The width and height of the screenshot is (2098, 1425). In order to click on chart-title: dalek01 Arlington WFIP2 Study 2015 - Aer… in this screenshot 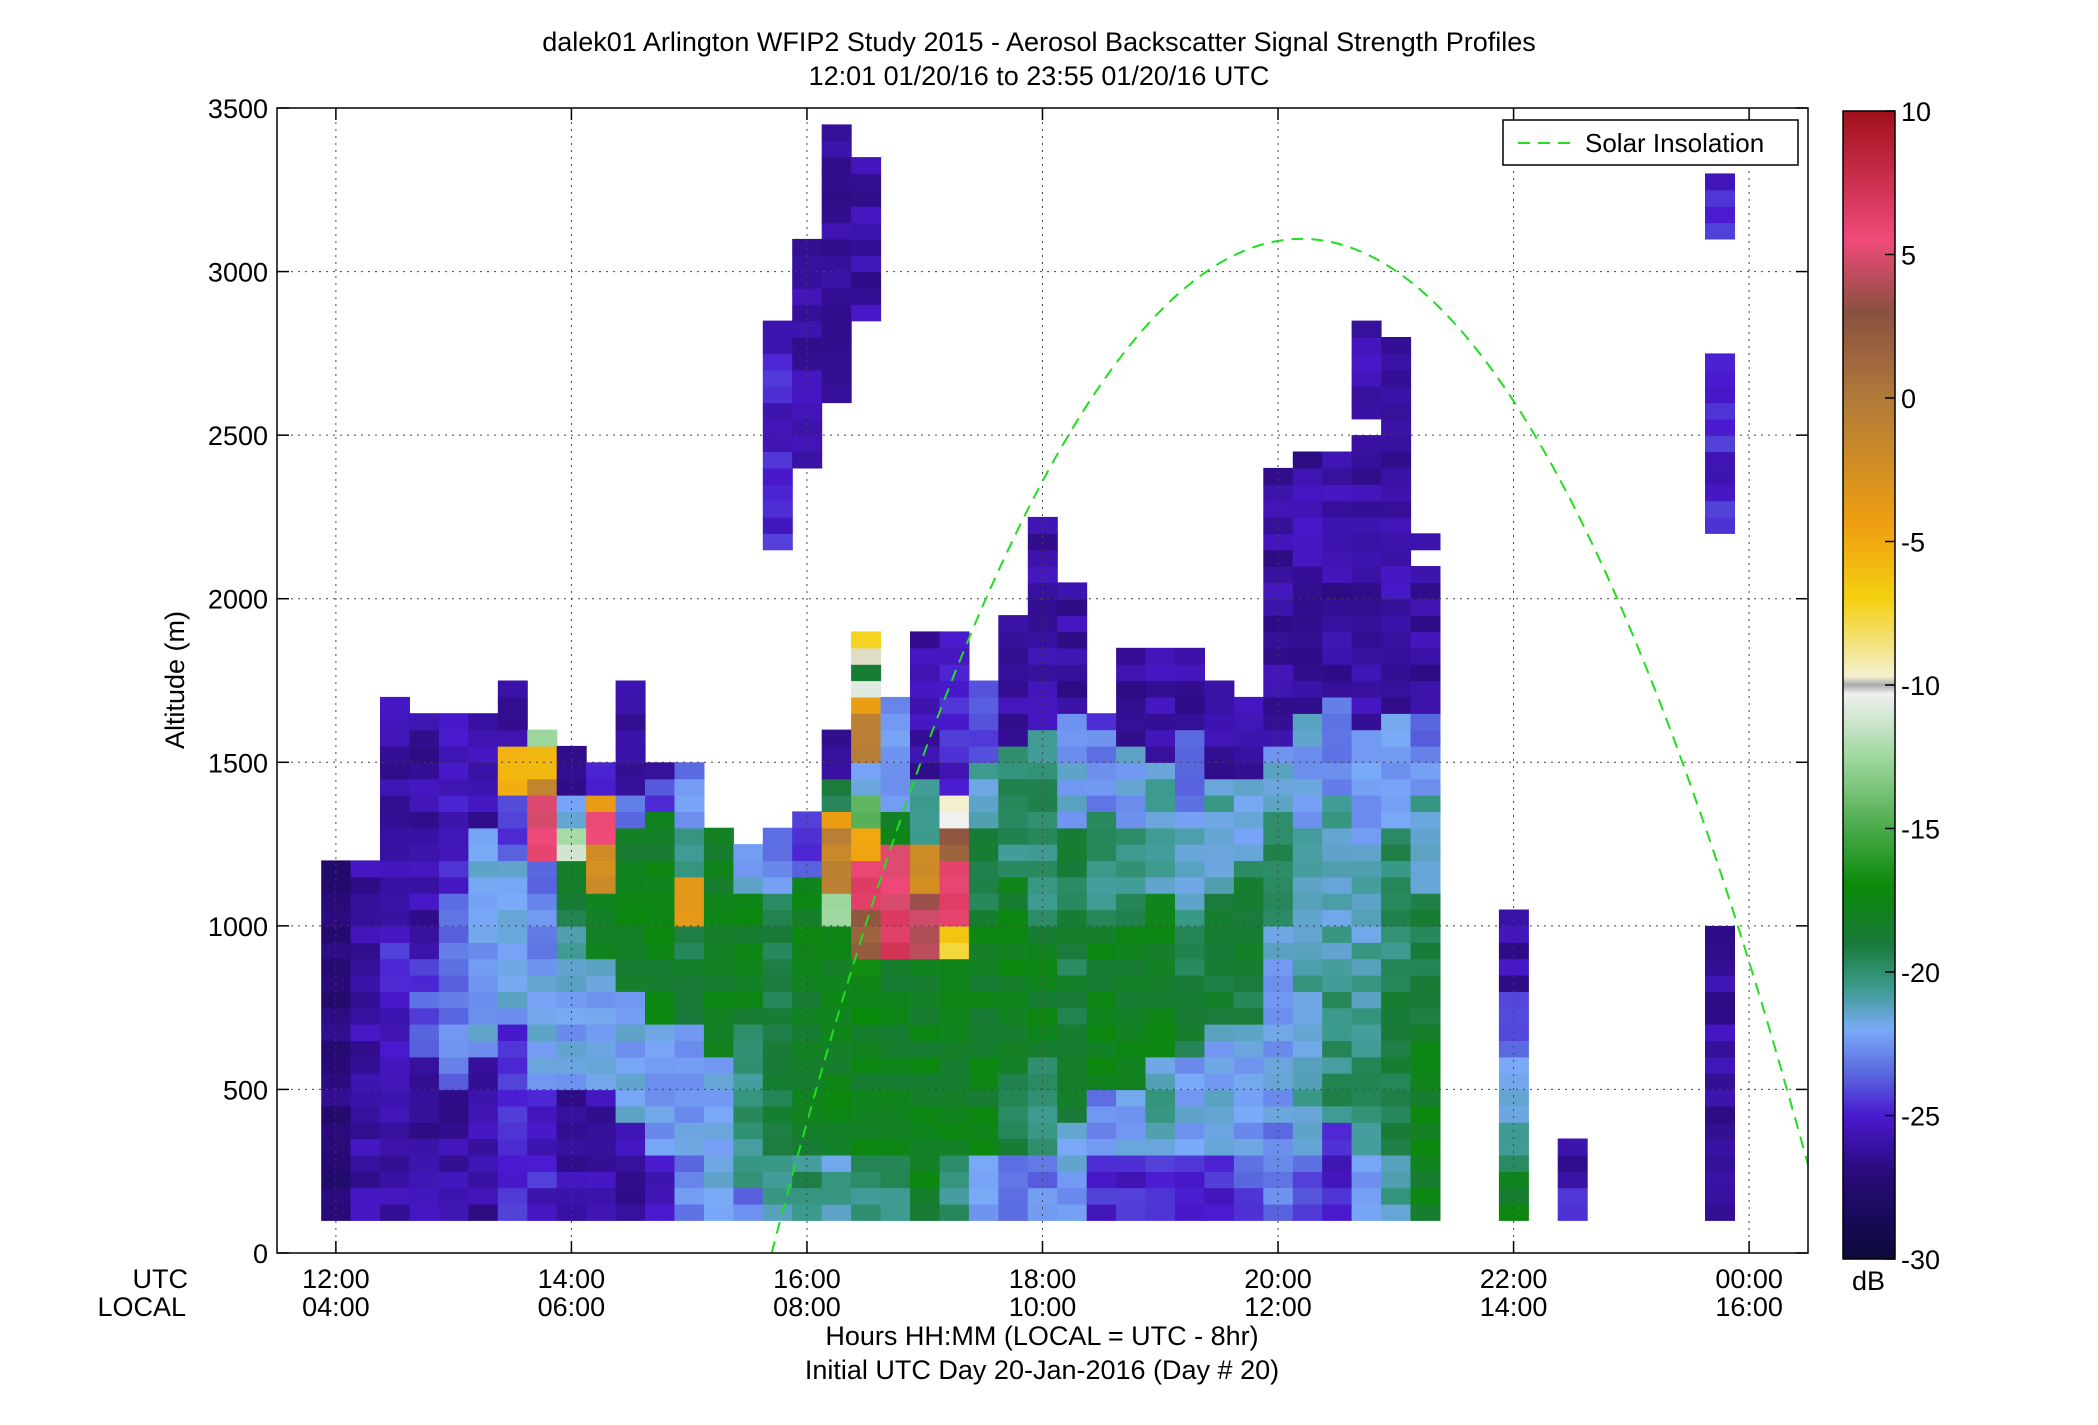, I will do `click(1039, 42)`.